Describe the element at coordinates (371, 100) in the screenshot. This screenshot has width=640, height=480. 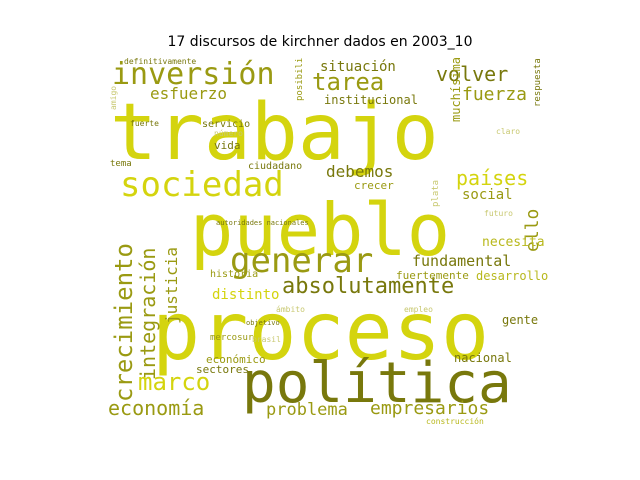
I see `word-institucional: institucional` at that location.